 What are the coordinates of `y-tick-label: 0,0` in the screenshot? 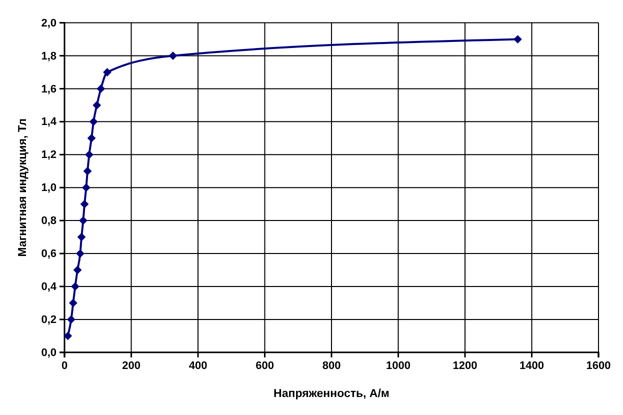 It's located at (48, 352).